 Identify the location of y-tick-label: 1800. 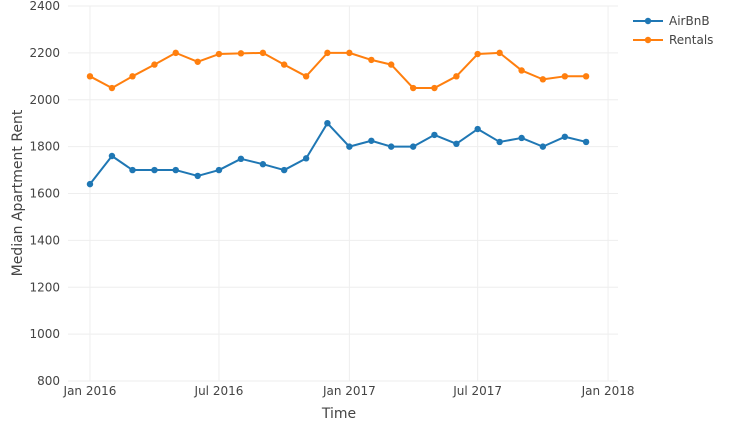
(44, 147).